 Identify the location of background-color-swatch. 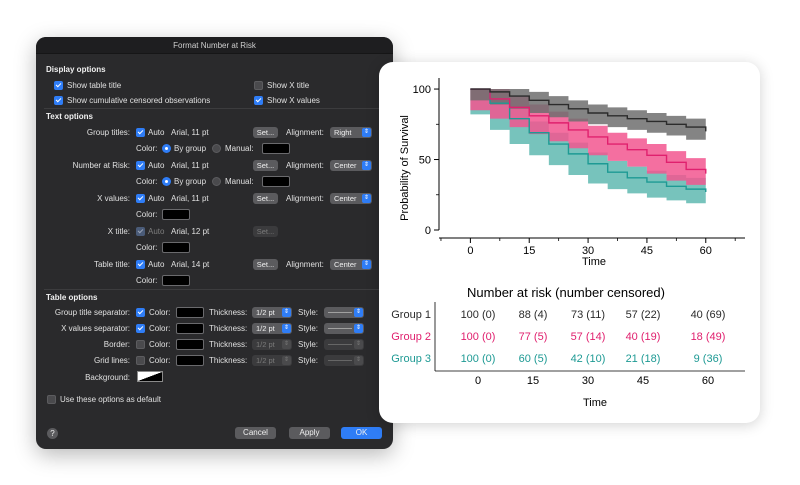
(150, 376).